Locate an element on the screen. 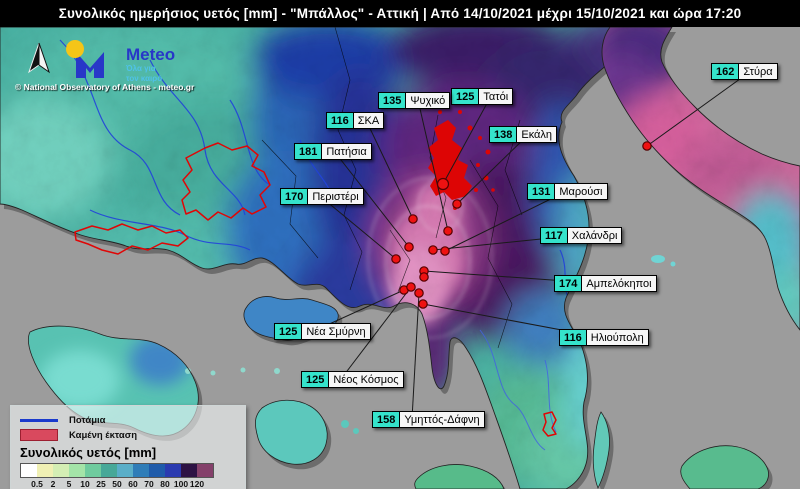  colorbar-tick: 5 is located at coordinates (69, 484).